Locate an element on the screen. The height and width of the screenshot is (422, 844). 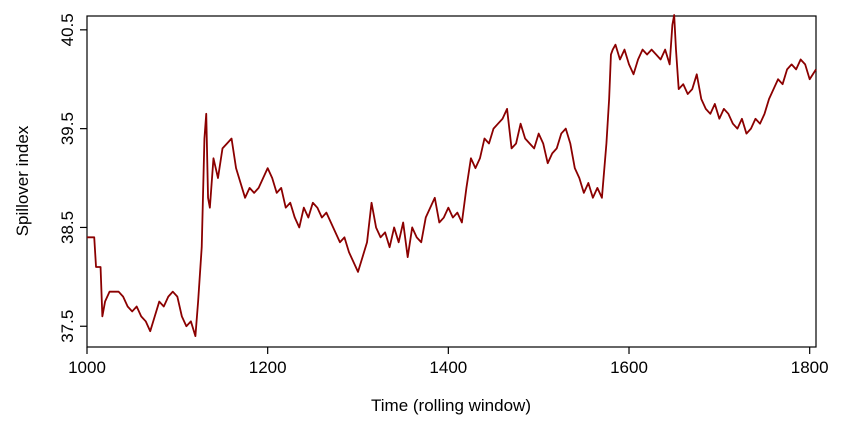
y-axis-label: Spillover index is located at coordinates (22, 180).